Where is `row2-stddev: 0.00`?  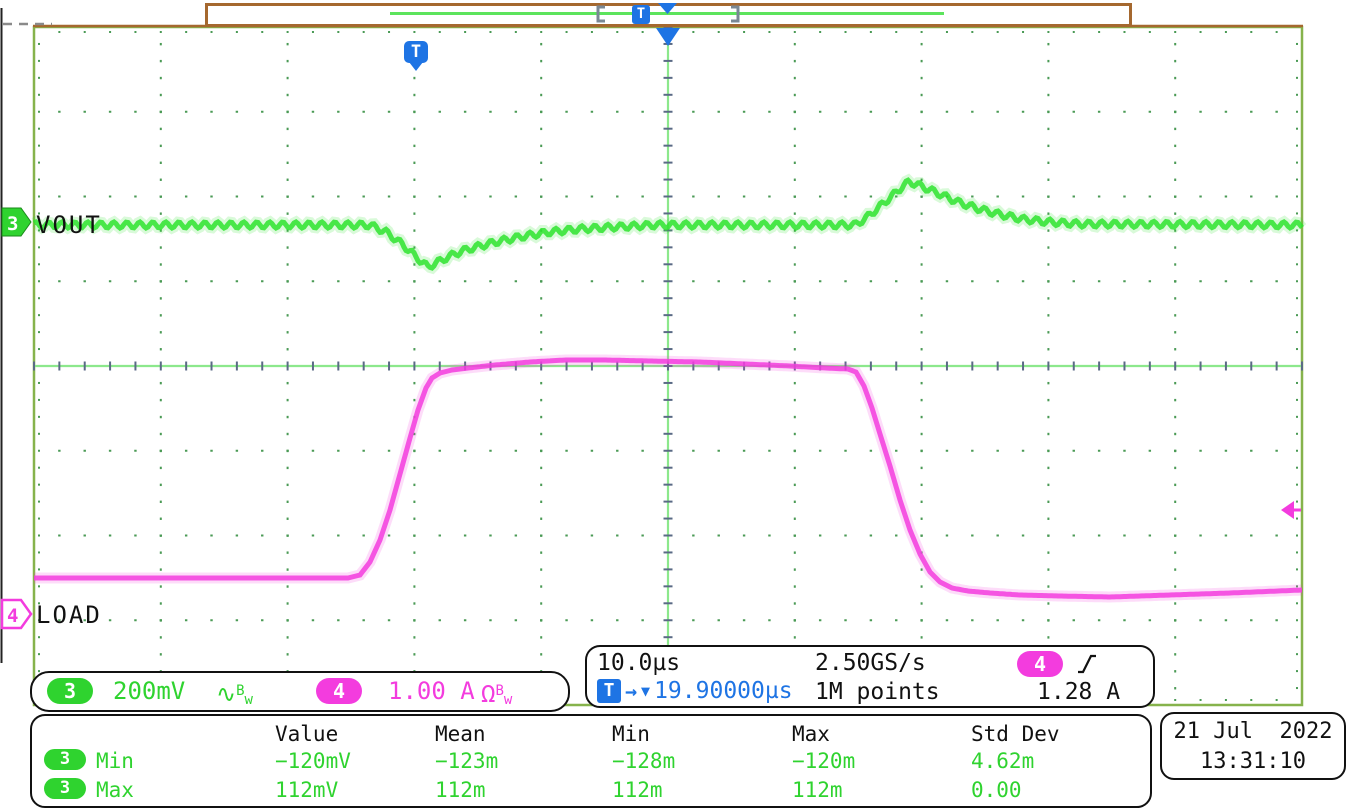 row2-stddev: 0.00 is located at coordinates (996, 790).